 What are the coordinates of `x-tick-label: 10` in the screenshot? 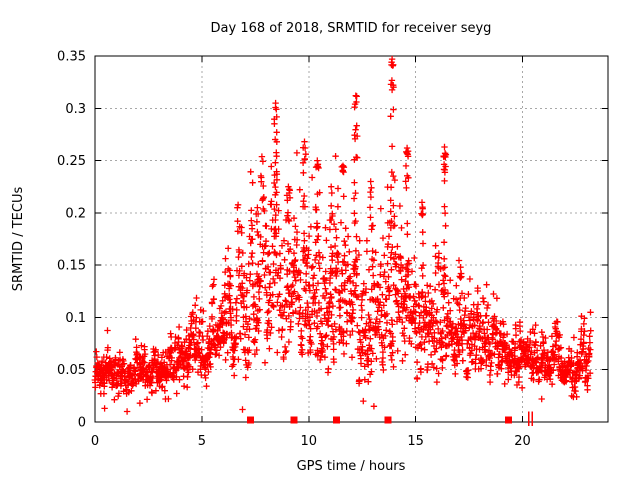 It's located at (308, 441).